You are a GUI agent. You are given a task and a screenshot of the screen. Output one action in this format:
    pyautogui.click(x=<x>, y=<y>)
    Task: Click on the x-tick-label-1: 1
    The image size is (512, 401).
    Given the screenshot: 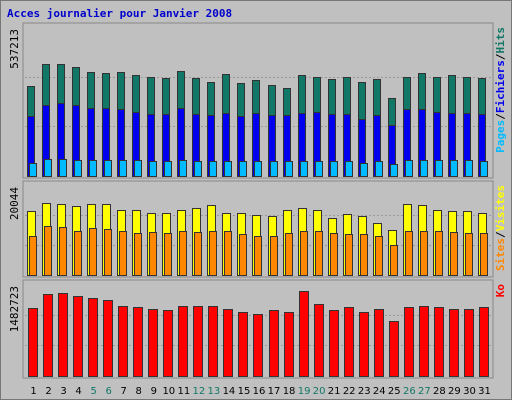 What is the action you would take?
    pyautogui.click(x=33, y=391)
    